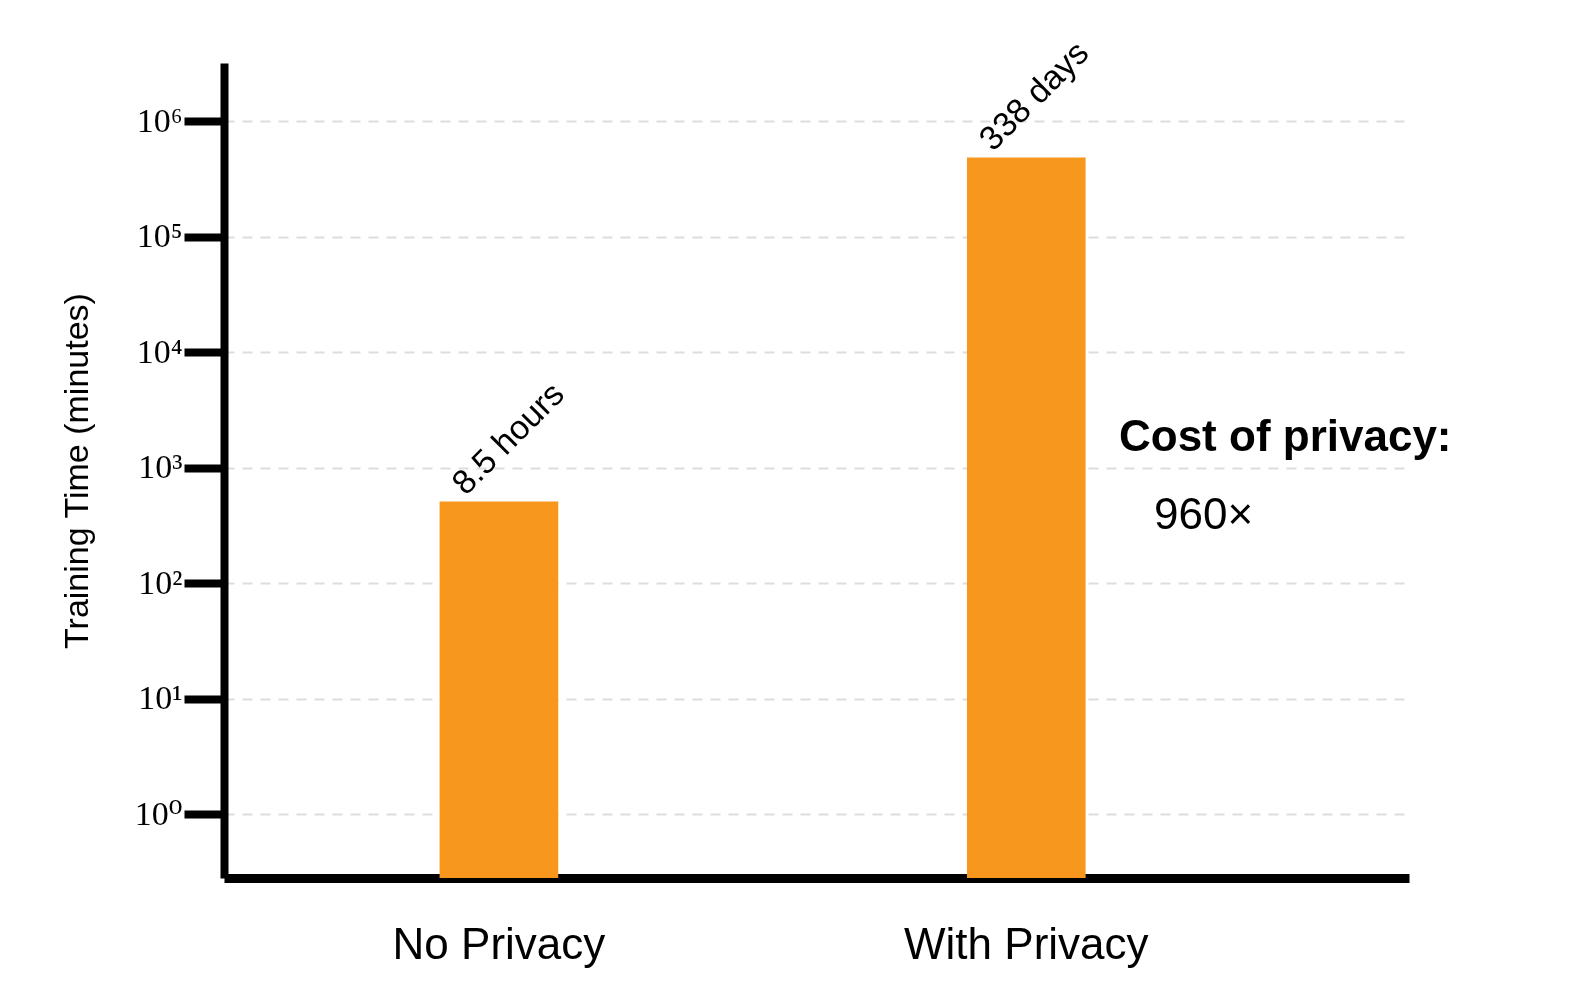 This screenshot has height=994, width=1583. I want to click on y-tick-label: 10², so click(160, 582).